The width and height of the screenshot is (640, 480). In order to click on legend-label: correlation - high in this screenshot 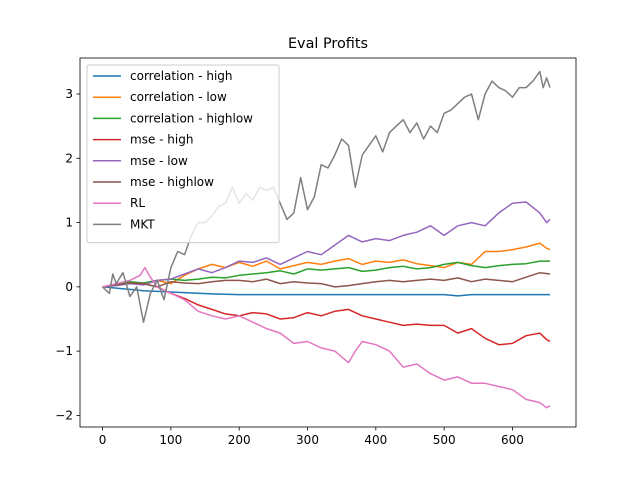, I will do `click(181, 76)`.